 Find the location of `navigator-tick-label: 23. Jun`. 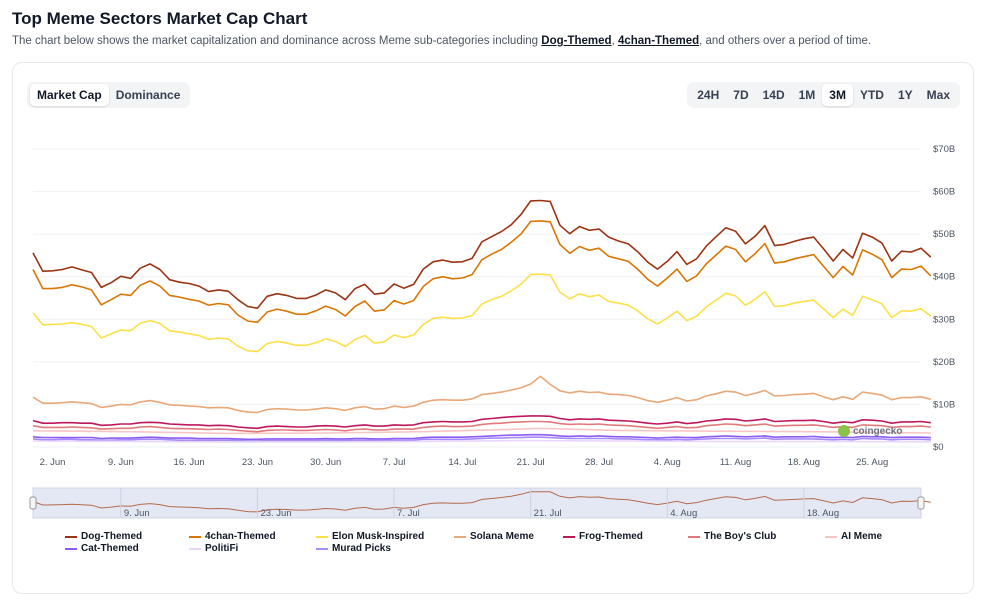

navigator-tick-label: 23. Jun is located at coordinates (275, 513).